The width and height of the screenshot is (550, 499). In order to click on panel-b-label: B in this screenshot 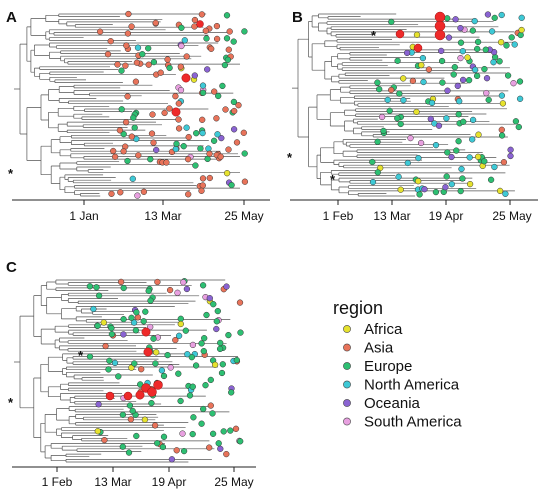, I will do `click(297, 17)`.